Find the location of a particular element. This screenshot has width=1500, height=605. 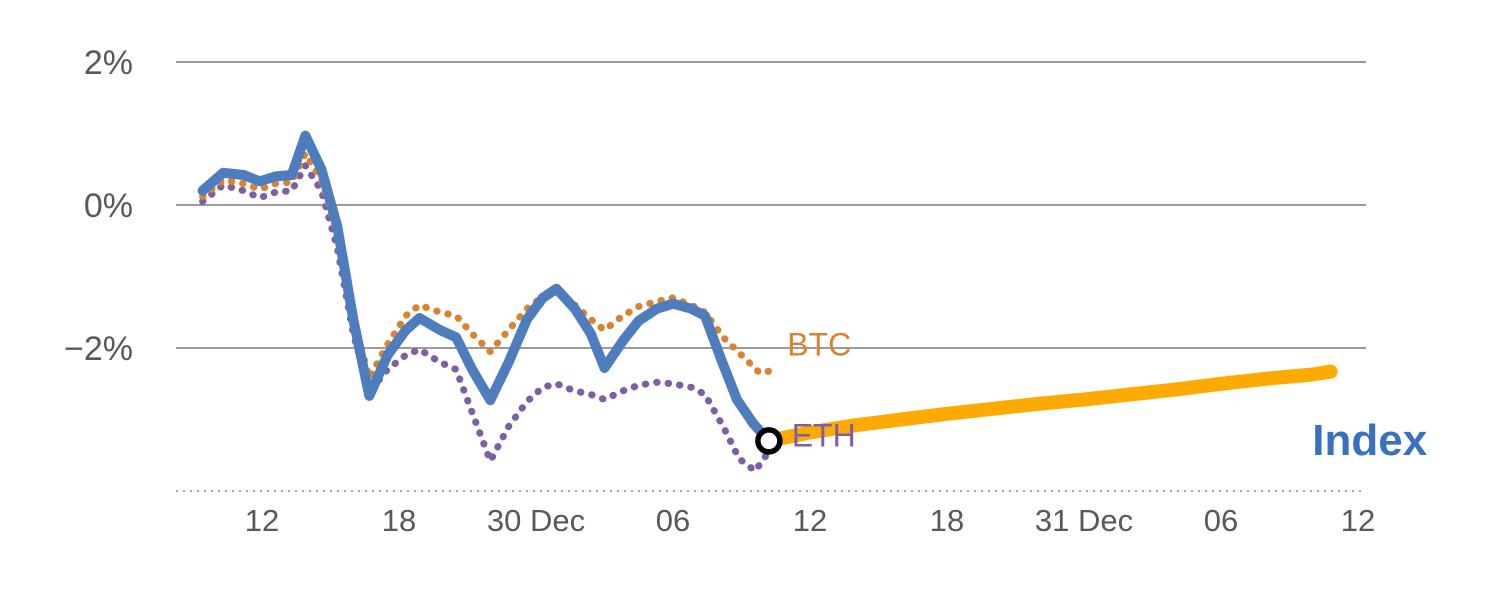

series-label-btc: BTC is located at coordinates (819, 345).